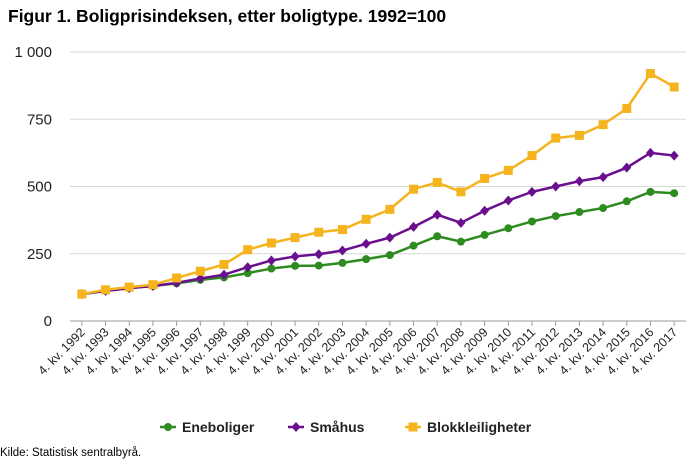 This screenshot has height=466, width=699. What do you see at coordinates (218, 427) in the screenshot?
I see `legend-label: Eneboliger` at bounding box center [218, 427].